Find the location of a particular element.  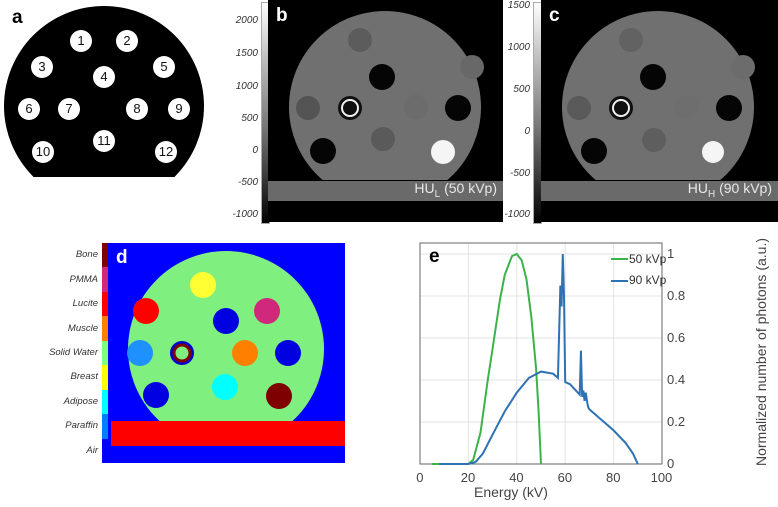

material-label: Paraffin is located at coordinates (81, 426).